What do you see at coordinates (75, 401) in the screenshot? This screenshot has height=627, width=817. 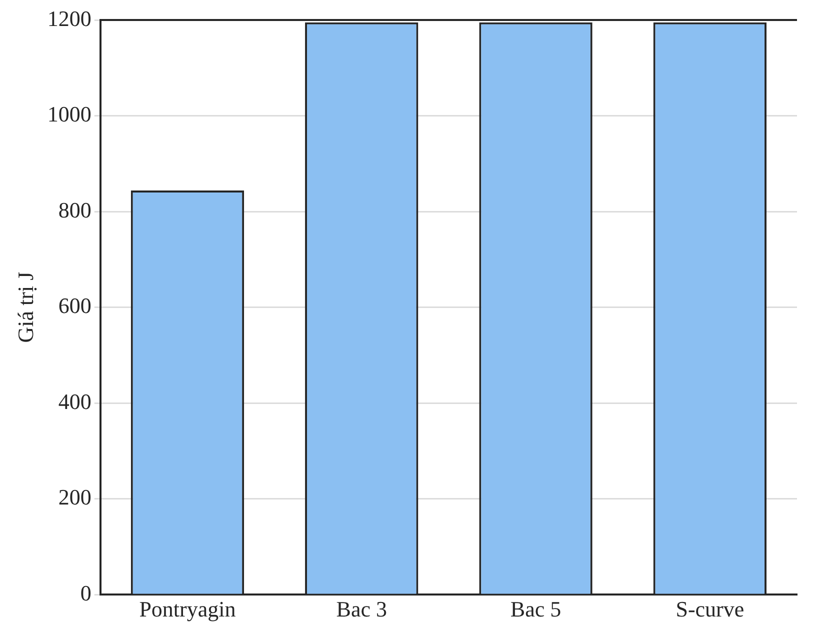 I see `y-tick-label: 400` at bounding box center [75, 401].